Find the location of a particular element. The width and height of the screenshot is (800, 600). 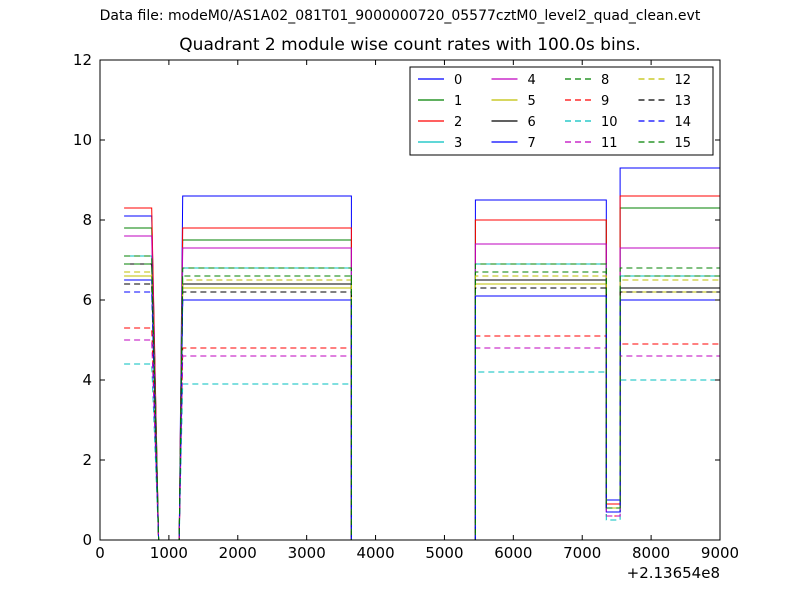

x-tick-label: 0 is located at coordinates (100, 553).